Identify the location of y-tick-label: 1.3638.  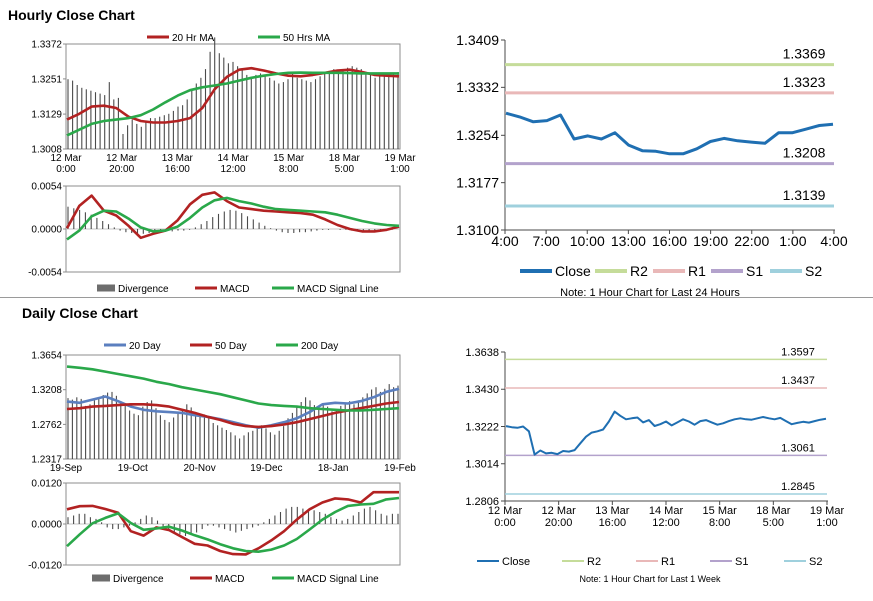
(482, 353).